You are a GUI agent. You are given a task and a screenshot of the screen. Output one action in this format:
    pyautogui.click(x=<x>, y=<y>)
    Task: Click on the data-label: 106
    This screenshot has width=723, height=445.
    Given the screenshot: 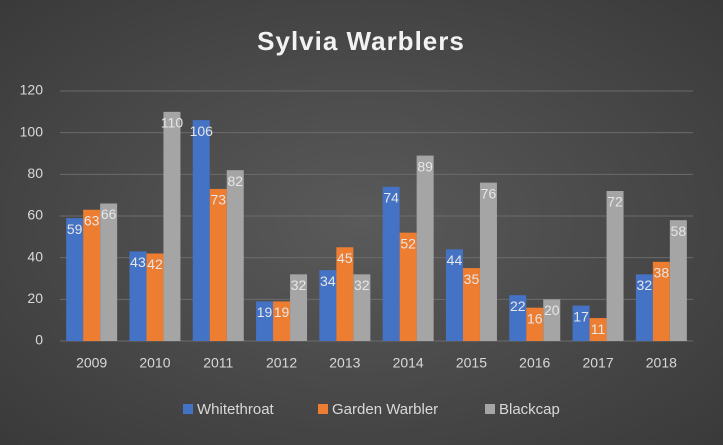 What is the action you would take?
    pyautogui.click(x=202, y=131)
    